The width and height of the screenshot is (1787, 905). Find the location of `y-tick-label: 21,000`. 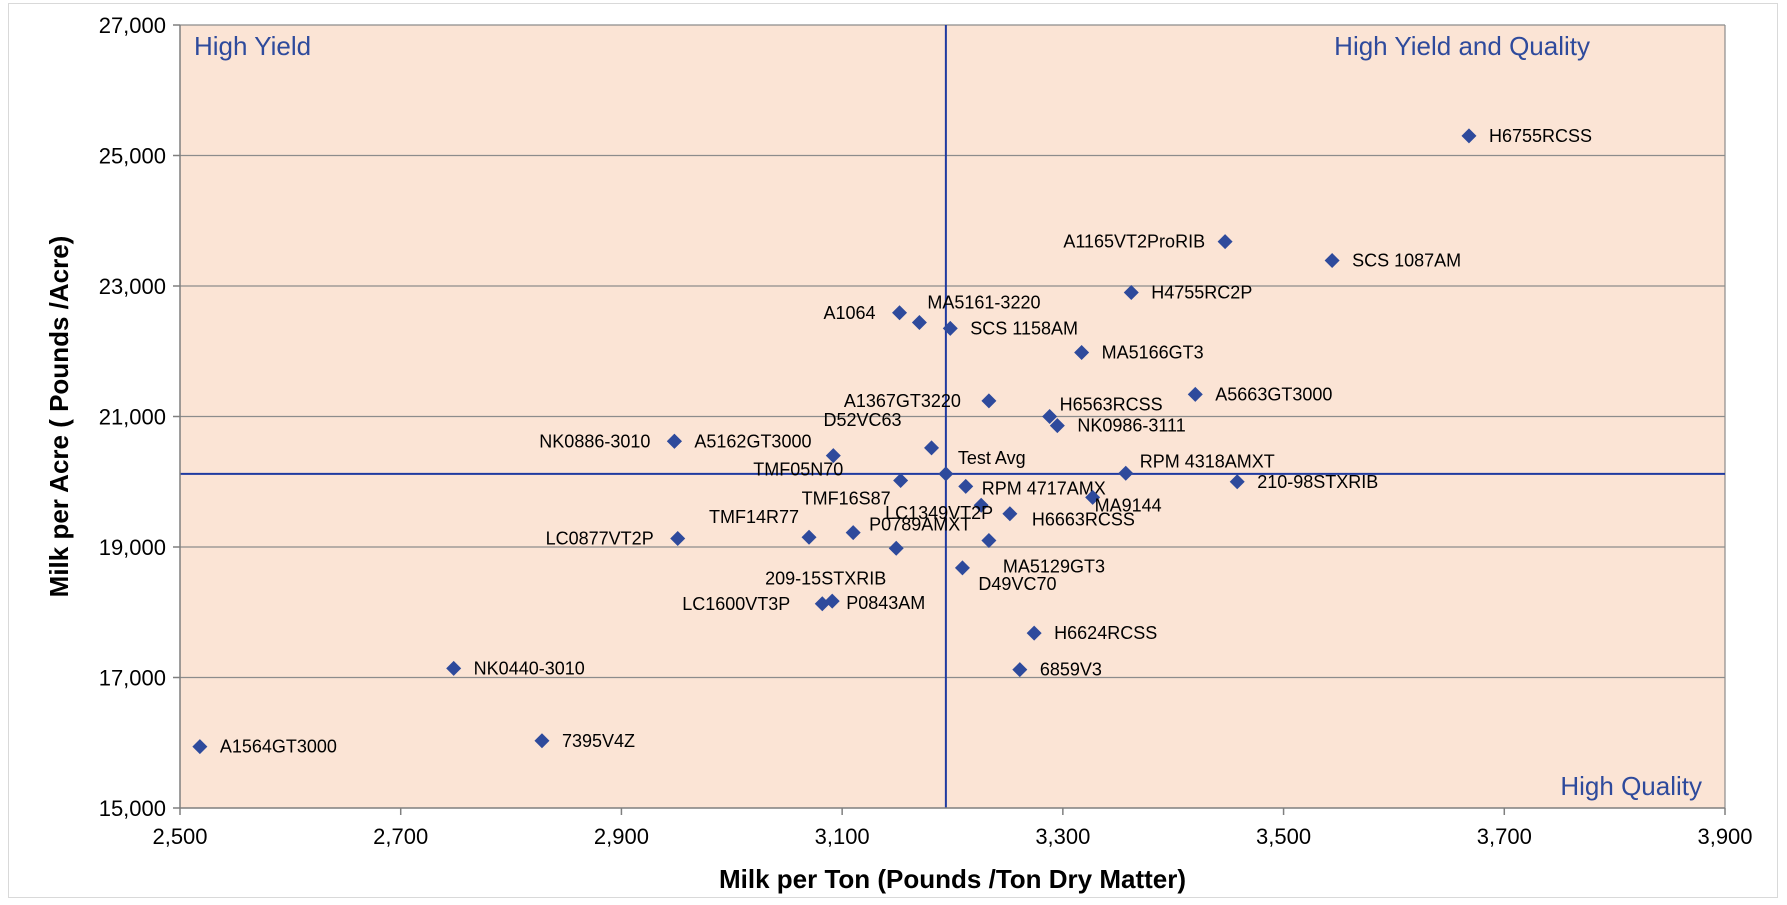

y-tick-label: 21,000 is located at coordinates (132, 417).